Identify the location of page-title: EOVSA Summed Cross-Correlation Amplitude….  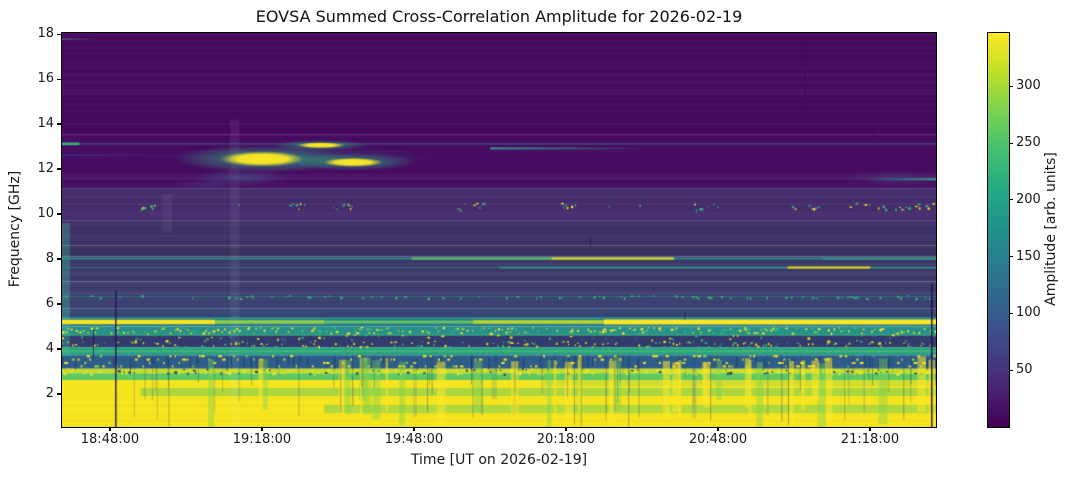
(499, 16).